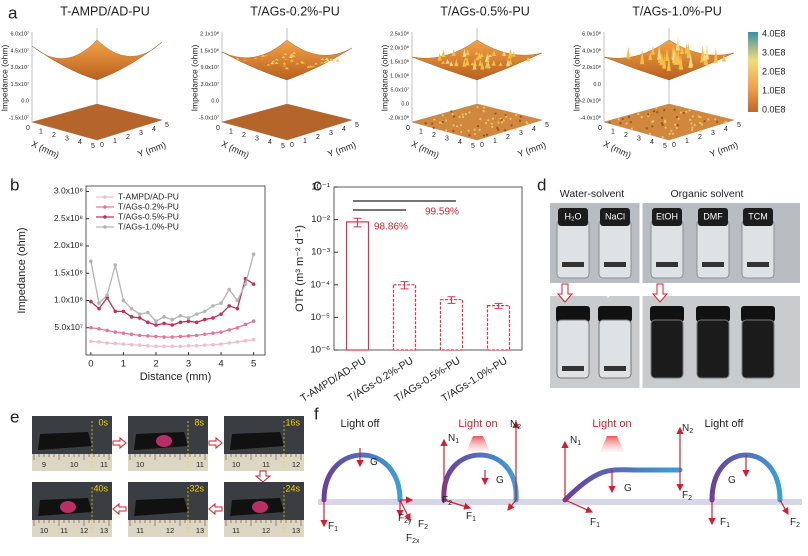  What do you see at coordinates (97, 122) in the screenshot?
I see `floor-map` at bounding box center [97, 122].